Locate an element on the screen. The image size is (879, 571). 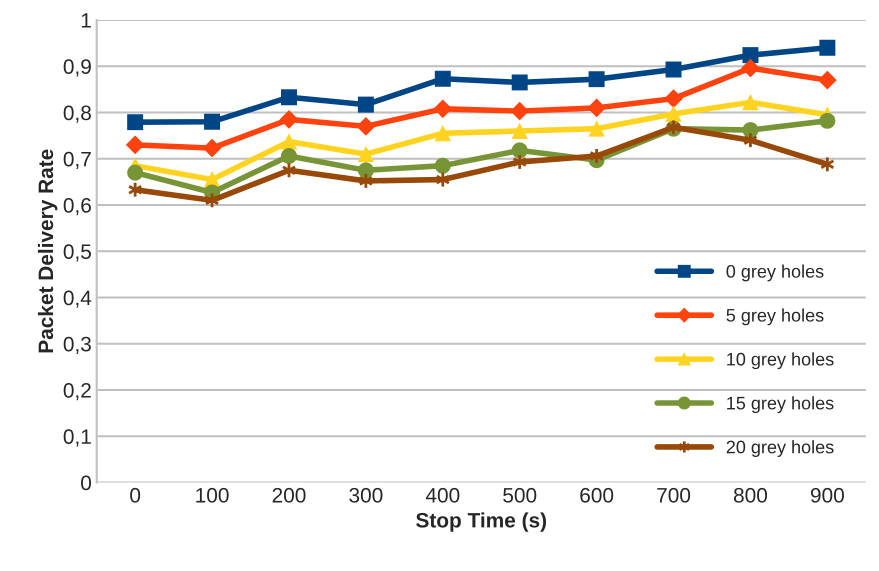
legend-label: 20 grey holes is located at coordinates (780, 448).